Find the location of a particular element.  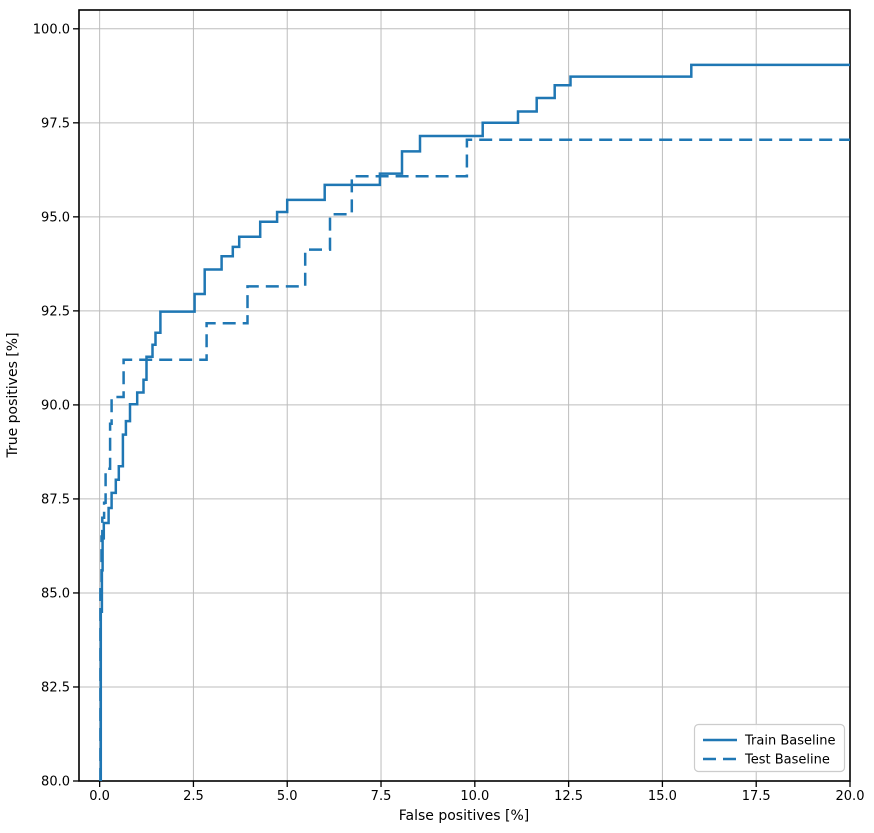

x-tick-label: 17.5 is located at coordinates (756, 796).